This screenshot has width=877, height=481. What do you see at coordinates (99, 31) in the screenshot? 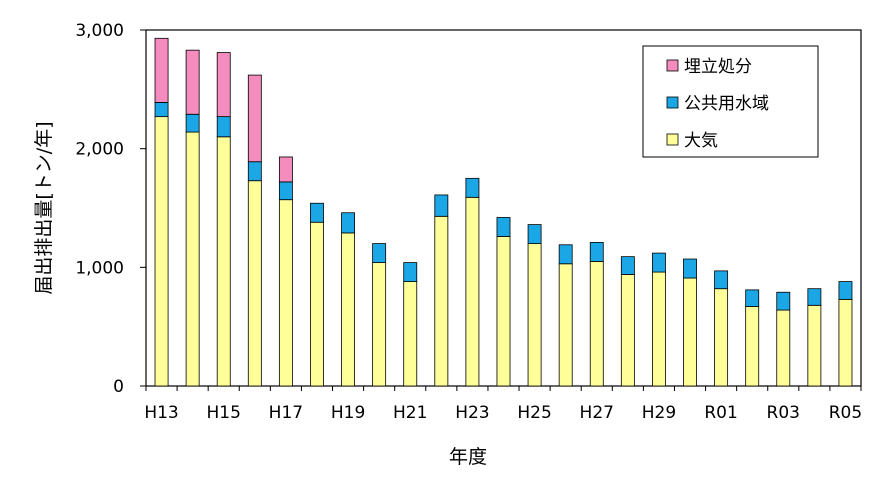
I see `y-tick-label: 3,000` at bounding box center [99, 31].